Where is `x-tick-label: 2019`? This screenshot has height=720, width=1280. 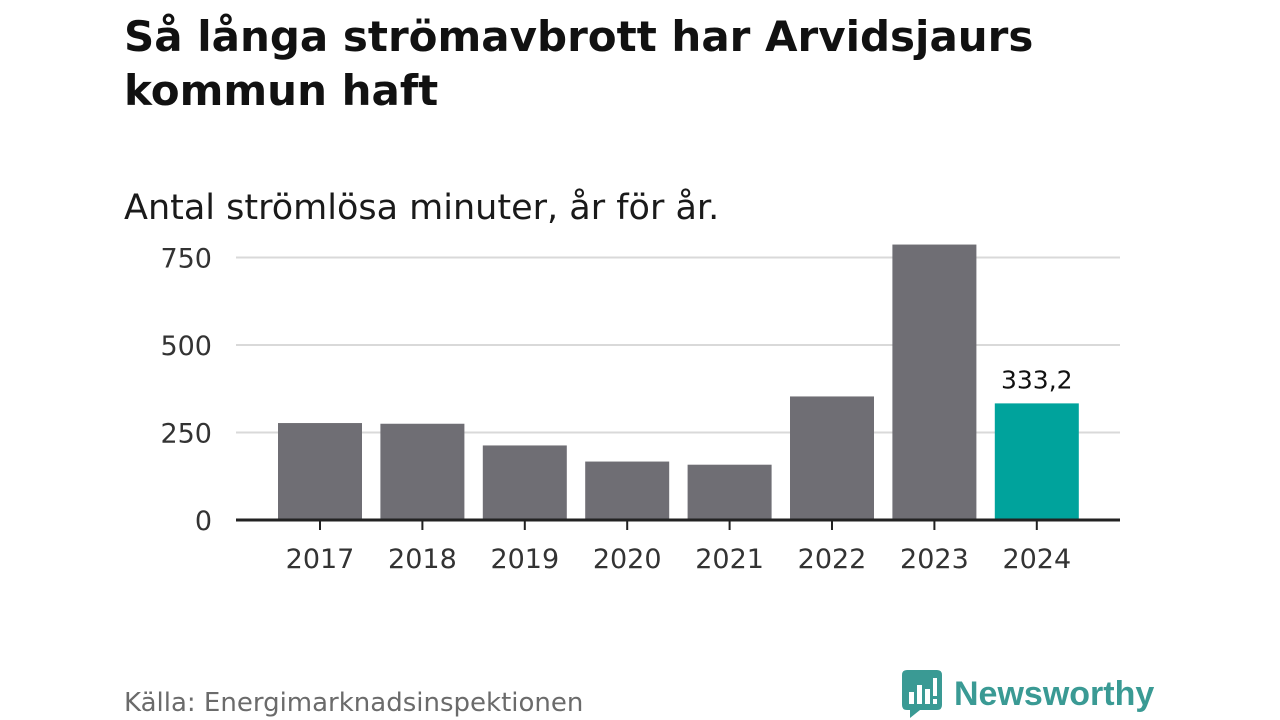 x-tick-label: 2019 is located at coordinates (524, 559).